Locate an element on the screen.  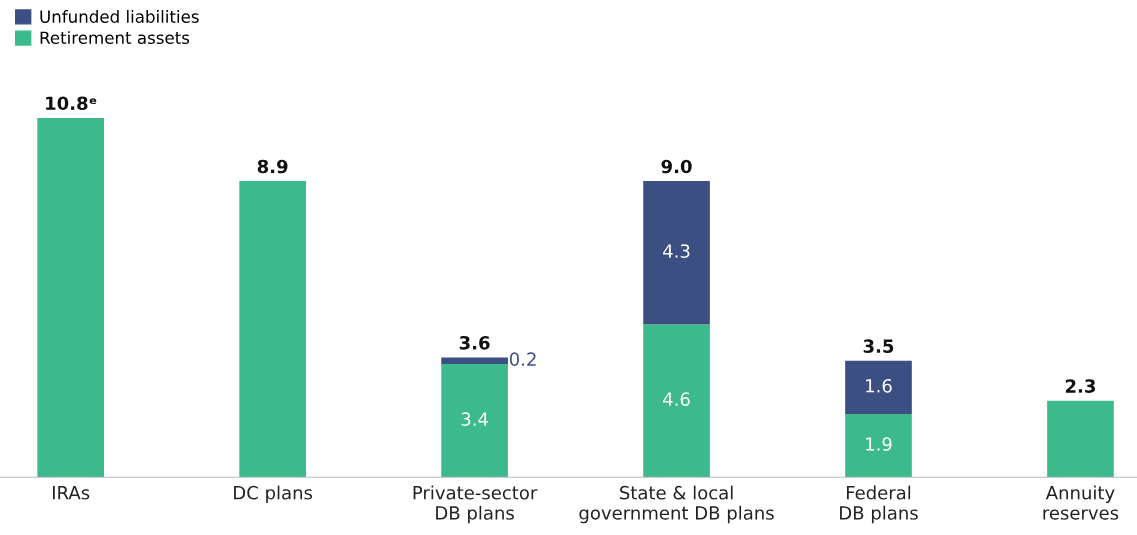
data-label: 4.6 is located at coordinates (676, 399).